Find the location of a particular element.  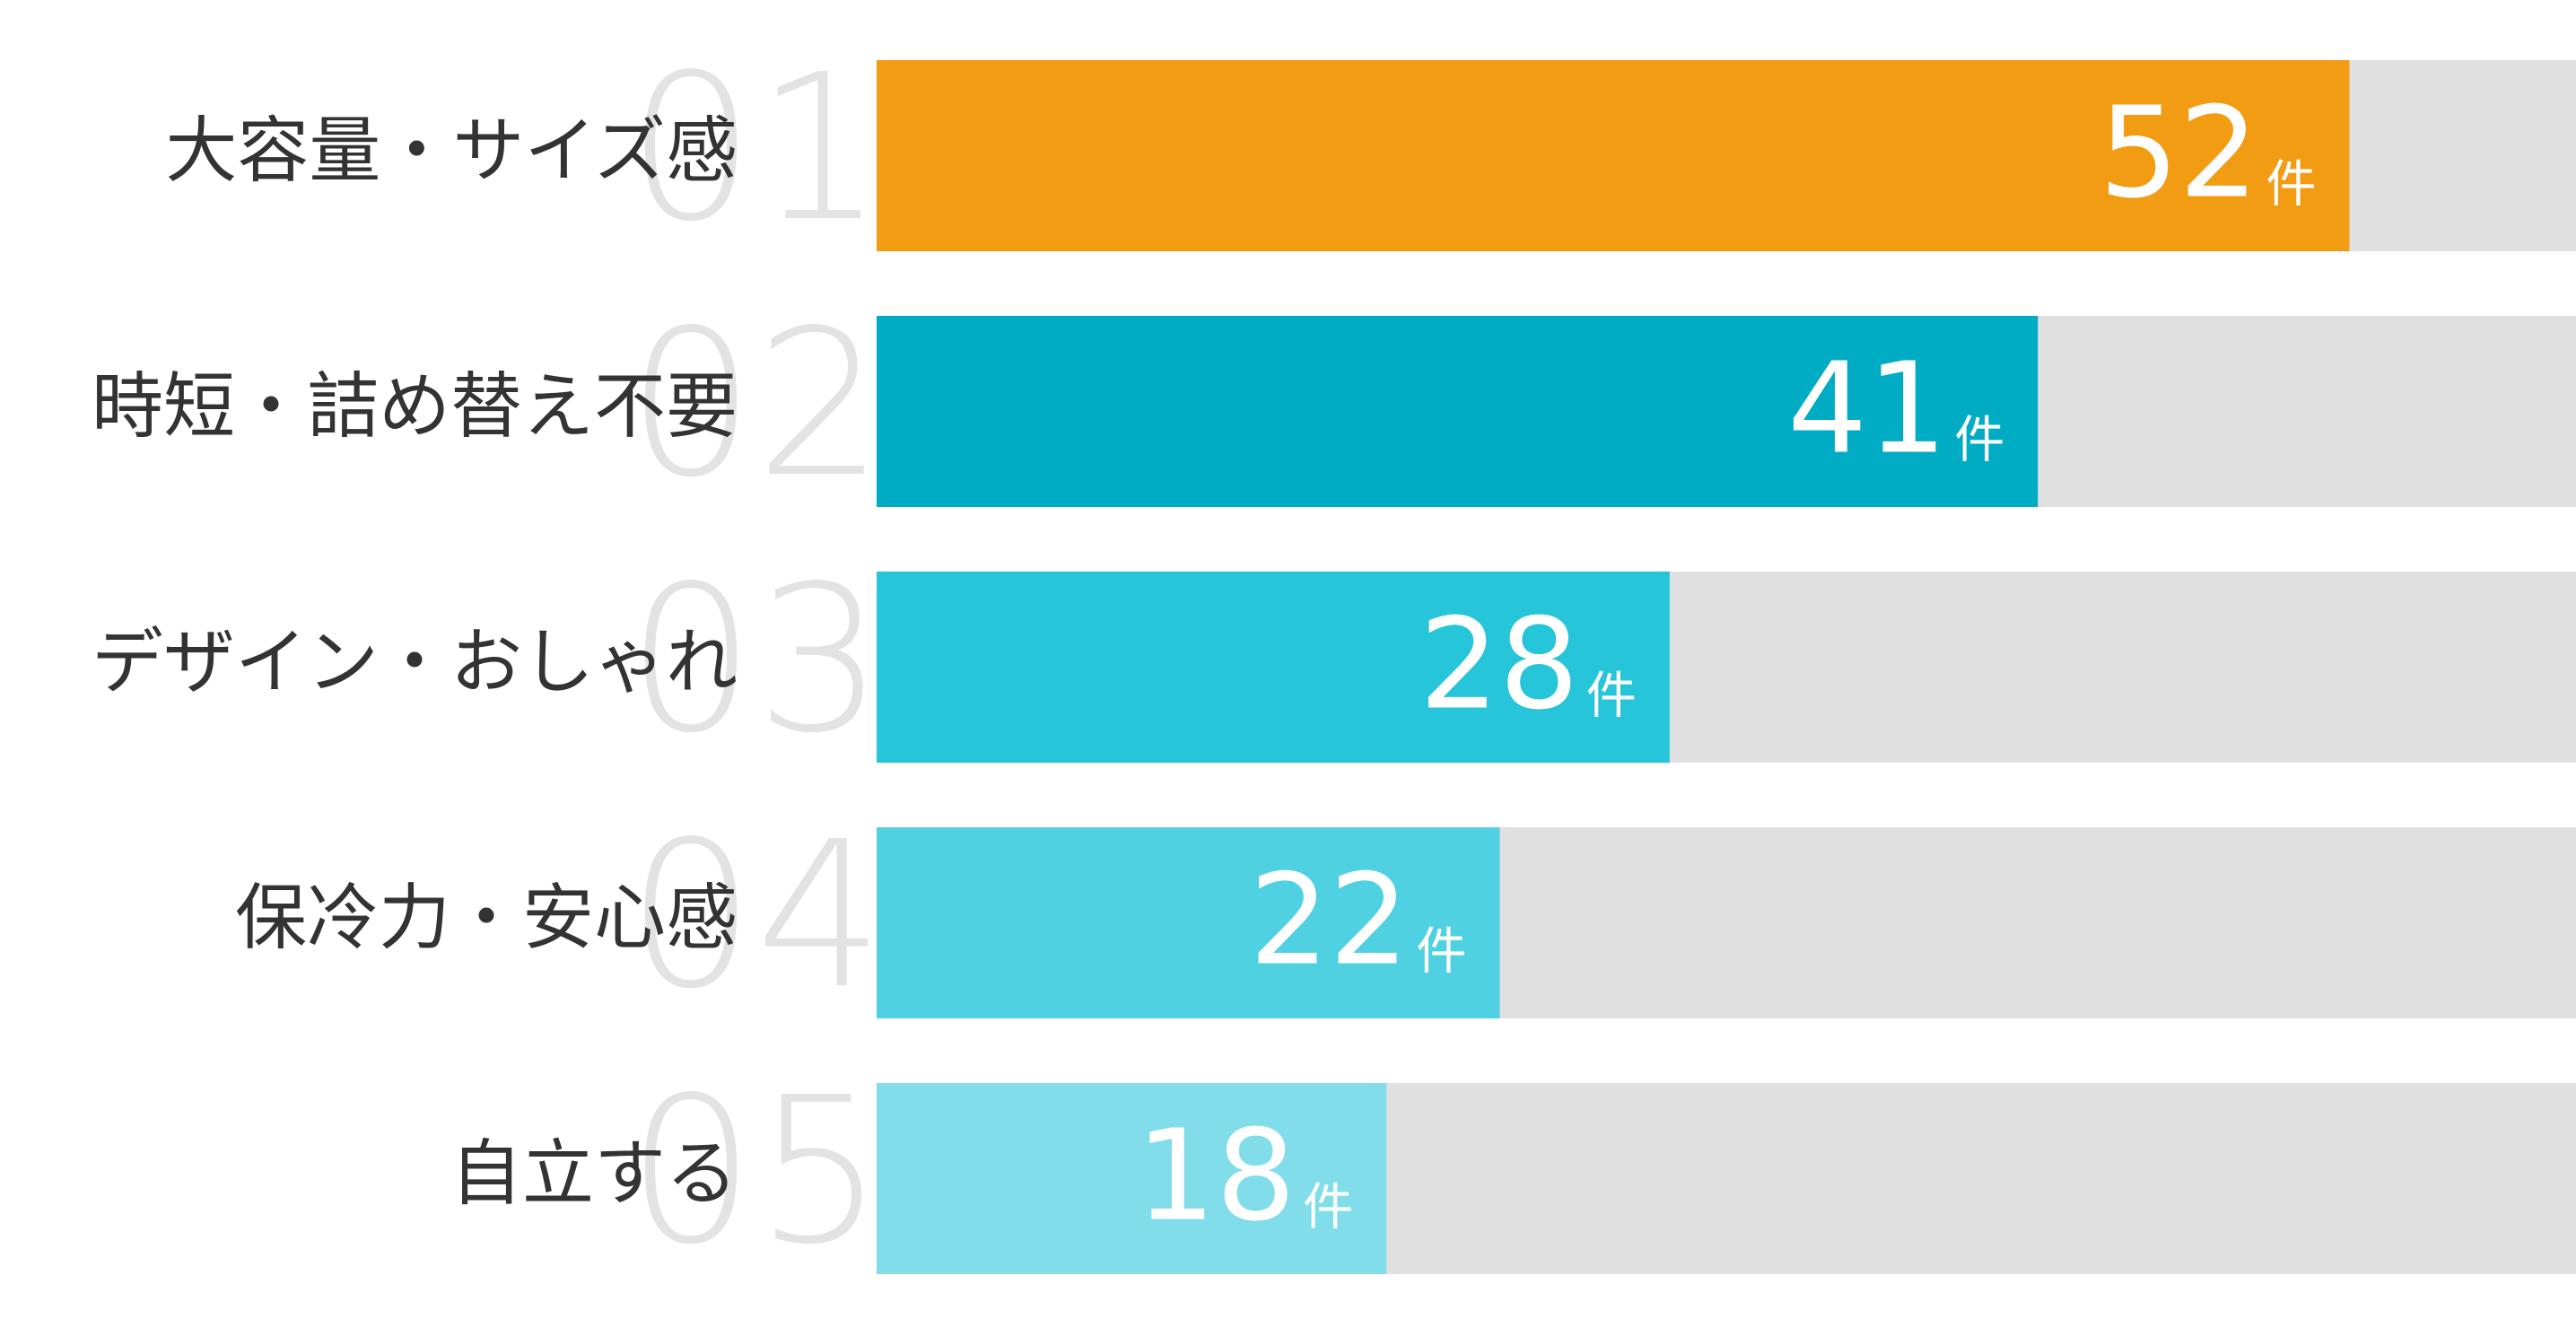

value-number: 52 is located at coordinates (2179, 153).